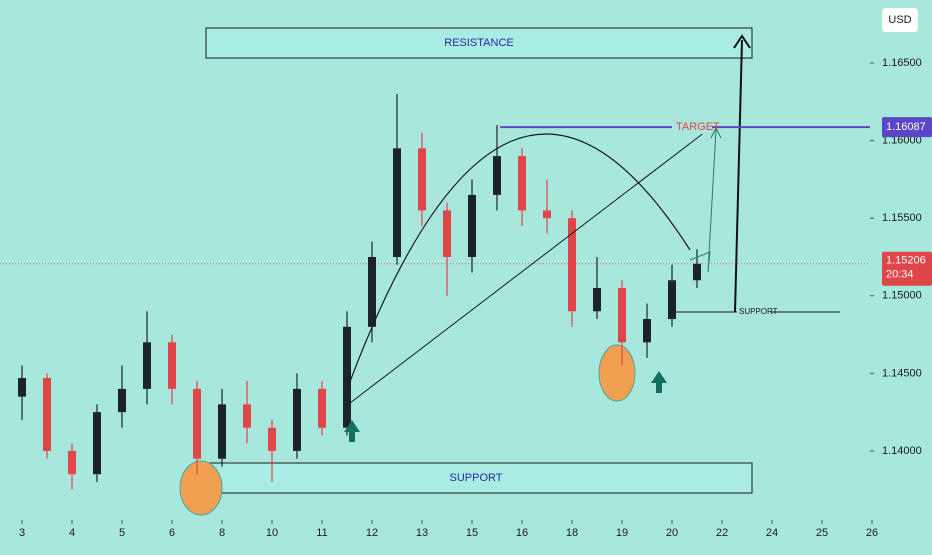  I want to click on target-label-bg, so click(692, 127).